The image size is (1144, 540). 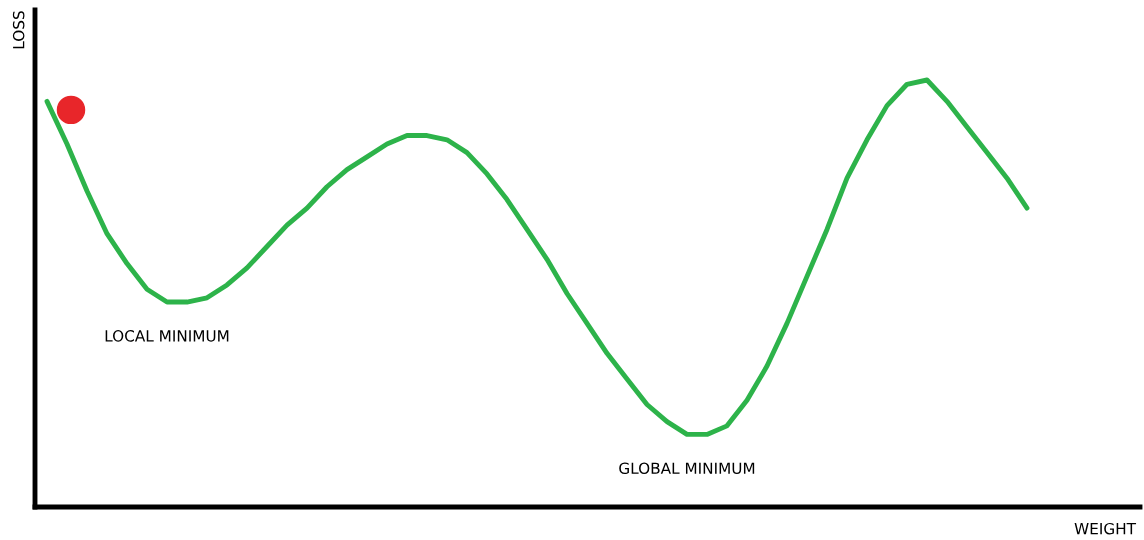 I want to click on y-axis-title: LOSS, so click(x=18, y=30).